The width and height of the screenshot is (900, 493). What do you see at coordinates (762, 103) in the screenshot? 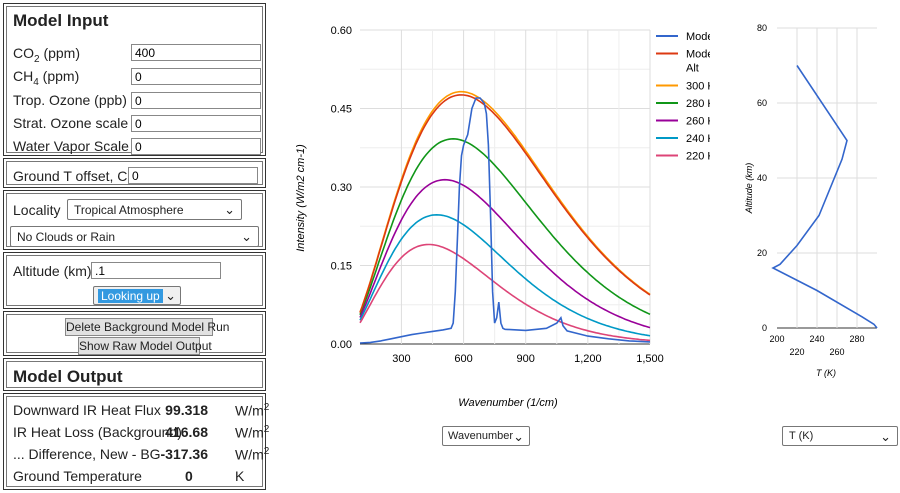
I see `profile-y-tick-label: 60` at bounding box center [762, 103].